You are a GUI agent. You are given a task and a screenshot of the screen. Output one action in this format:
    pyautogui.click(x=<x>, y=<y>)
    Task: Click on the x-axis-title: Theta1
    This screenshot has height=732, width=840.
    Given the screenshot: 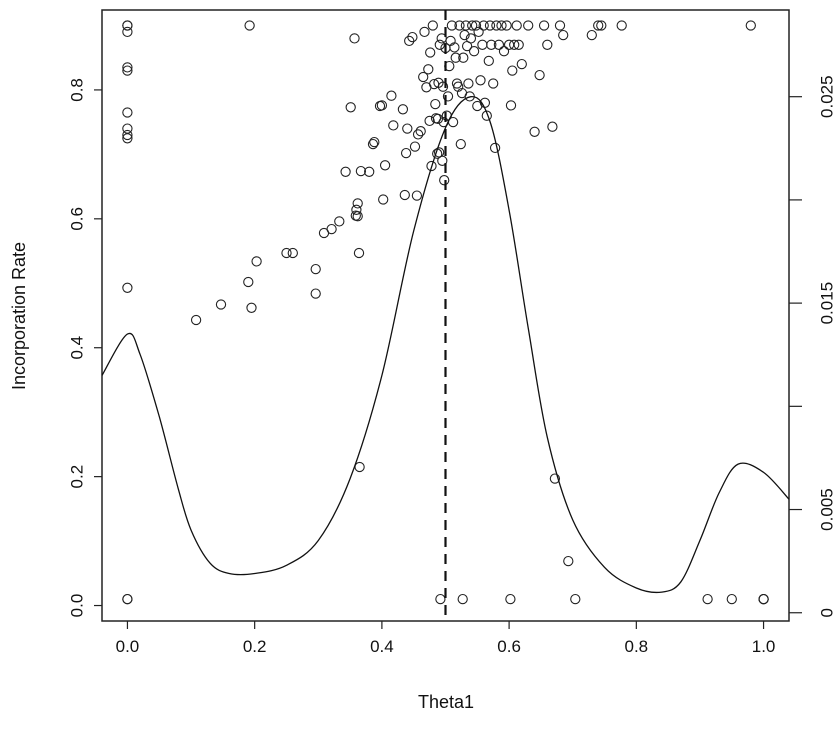 What is the action you would take?
    pyautogui.click(x=446, y=702)
    